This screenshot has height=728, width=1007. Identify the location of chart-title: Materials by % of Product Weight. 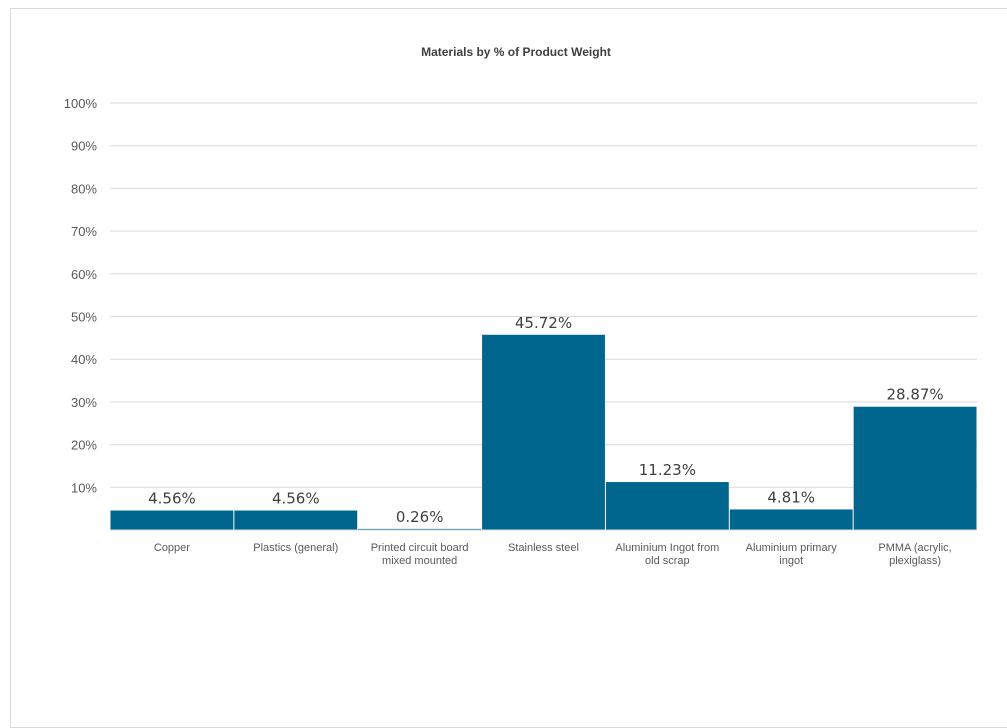
(516, 52).